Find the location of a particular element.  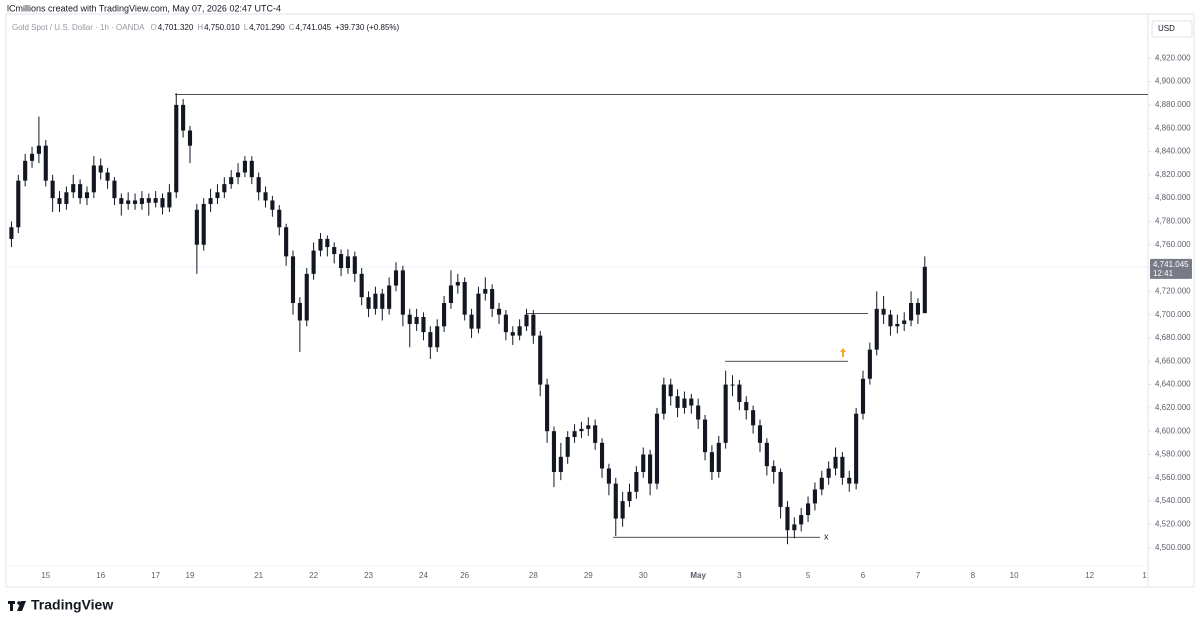

y-tick-label: 4,780.000 is located at coordinates (1173, 221).